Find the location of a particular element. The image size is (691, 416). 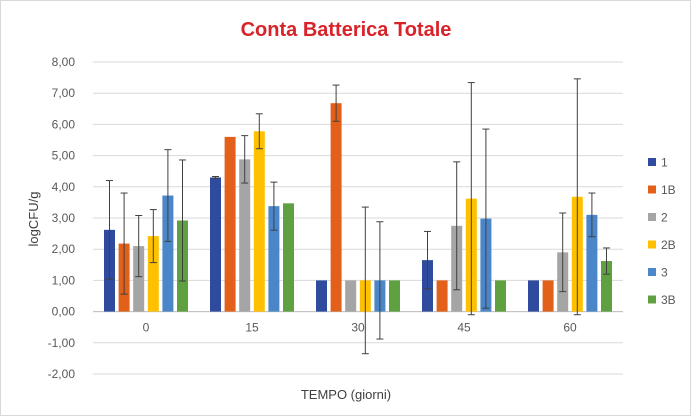

legend-label-1: 1 is located at coordinates (664, 163).